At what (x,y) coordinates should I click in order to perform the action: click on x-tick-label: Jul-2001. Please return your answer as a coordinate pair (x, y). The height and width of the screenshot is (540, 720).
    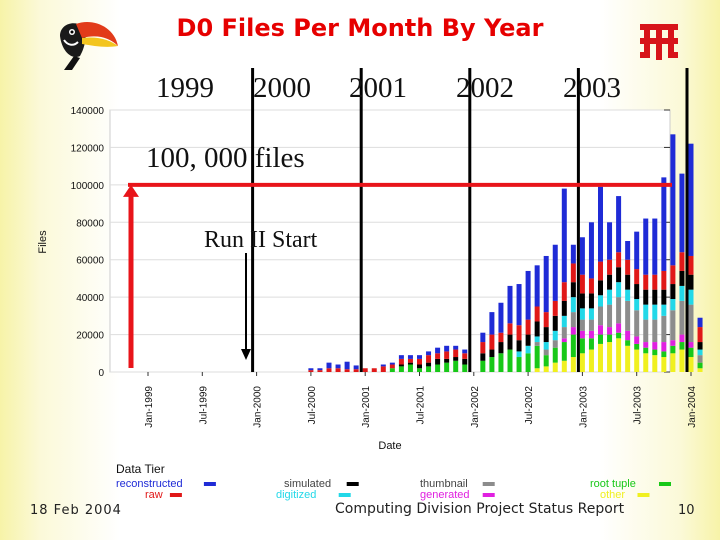
    Looking at the image, I should click on (421, 405).